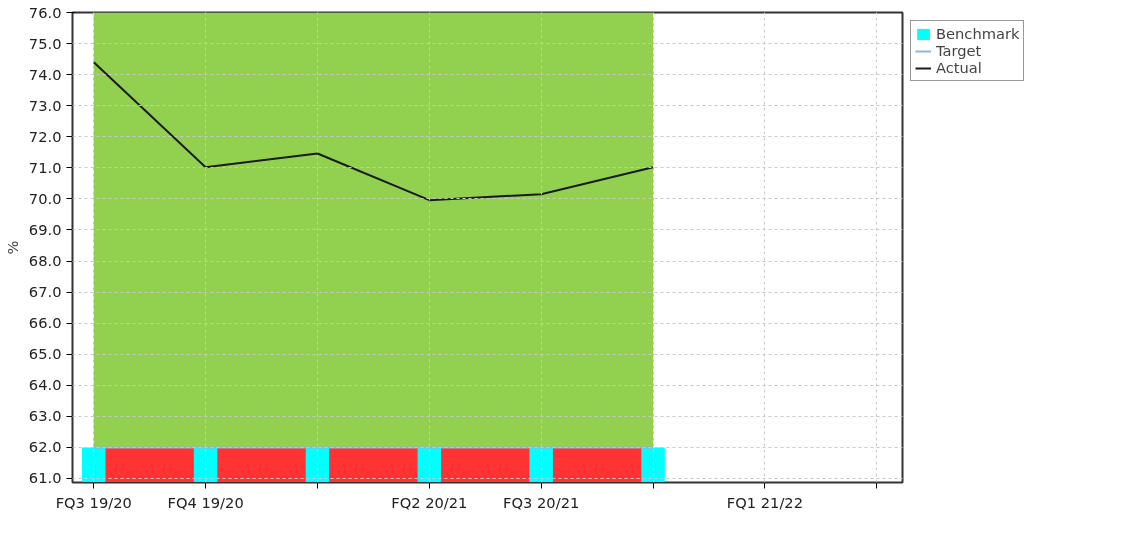  What do you see at coordinates (45, 167) in the screenshot?
I see `y-tick-label: 71.0` at bounding box center [45, 167].